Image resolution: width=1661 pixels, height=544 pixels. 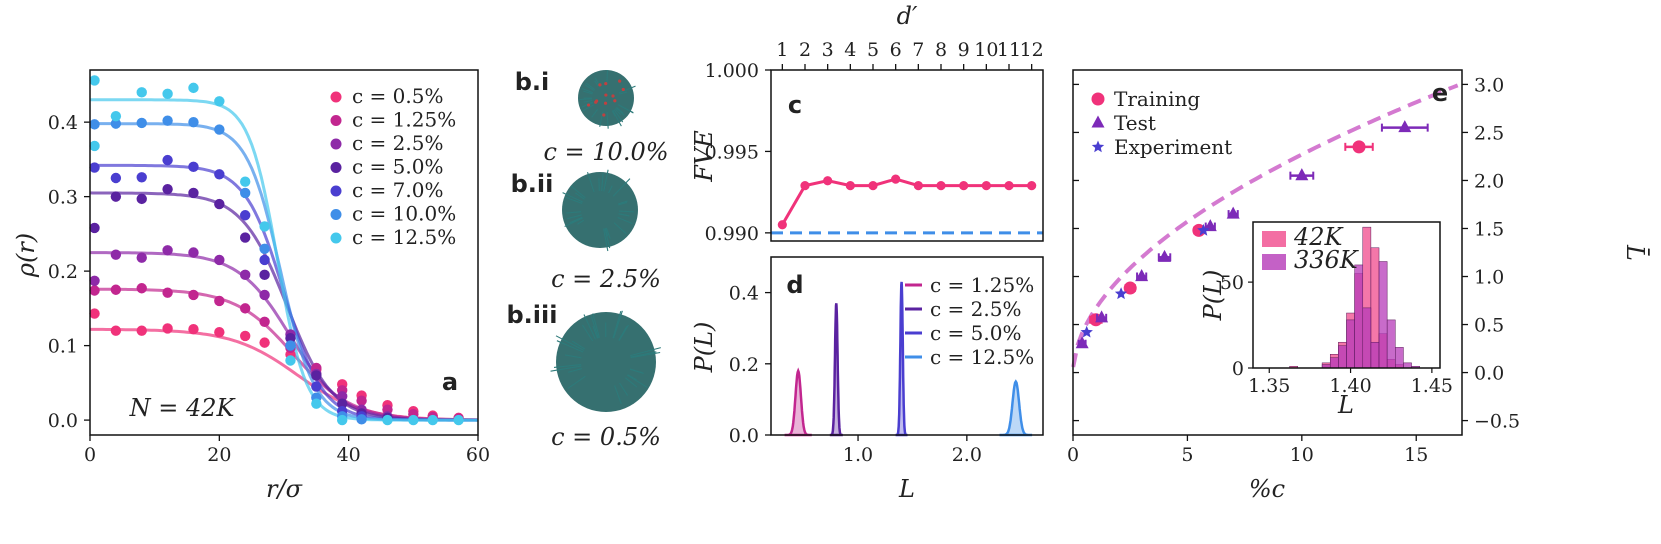 What do you see at coordinates (1489, 229) in the screenshot?
I see `y-tick-label: 1.5` at bounding box center [1489, 229].